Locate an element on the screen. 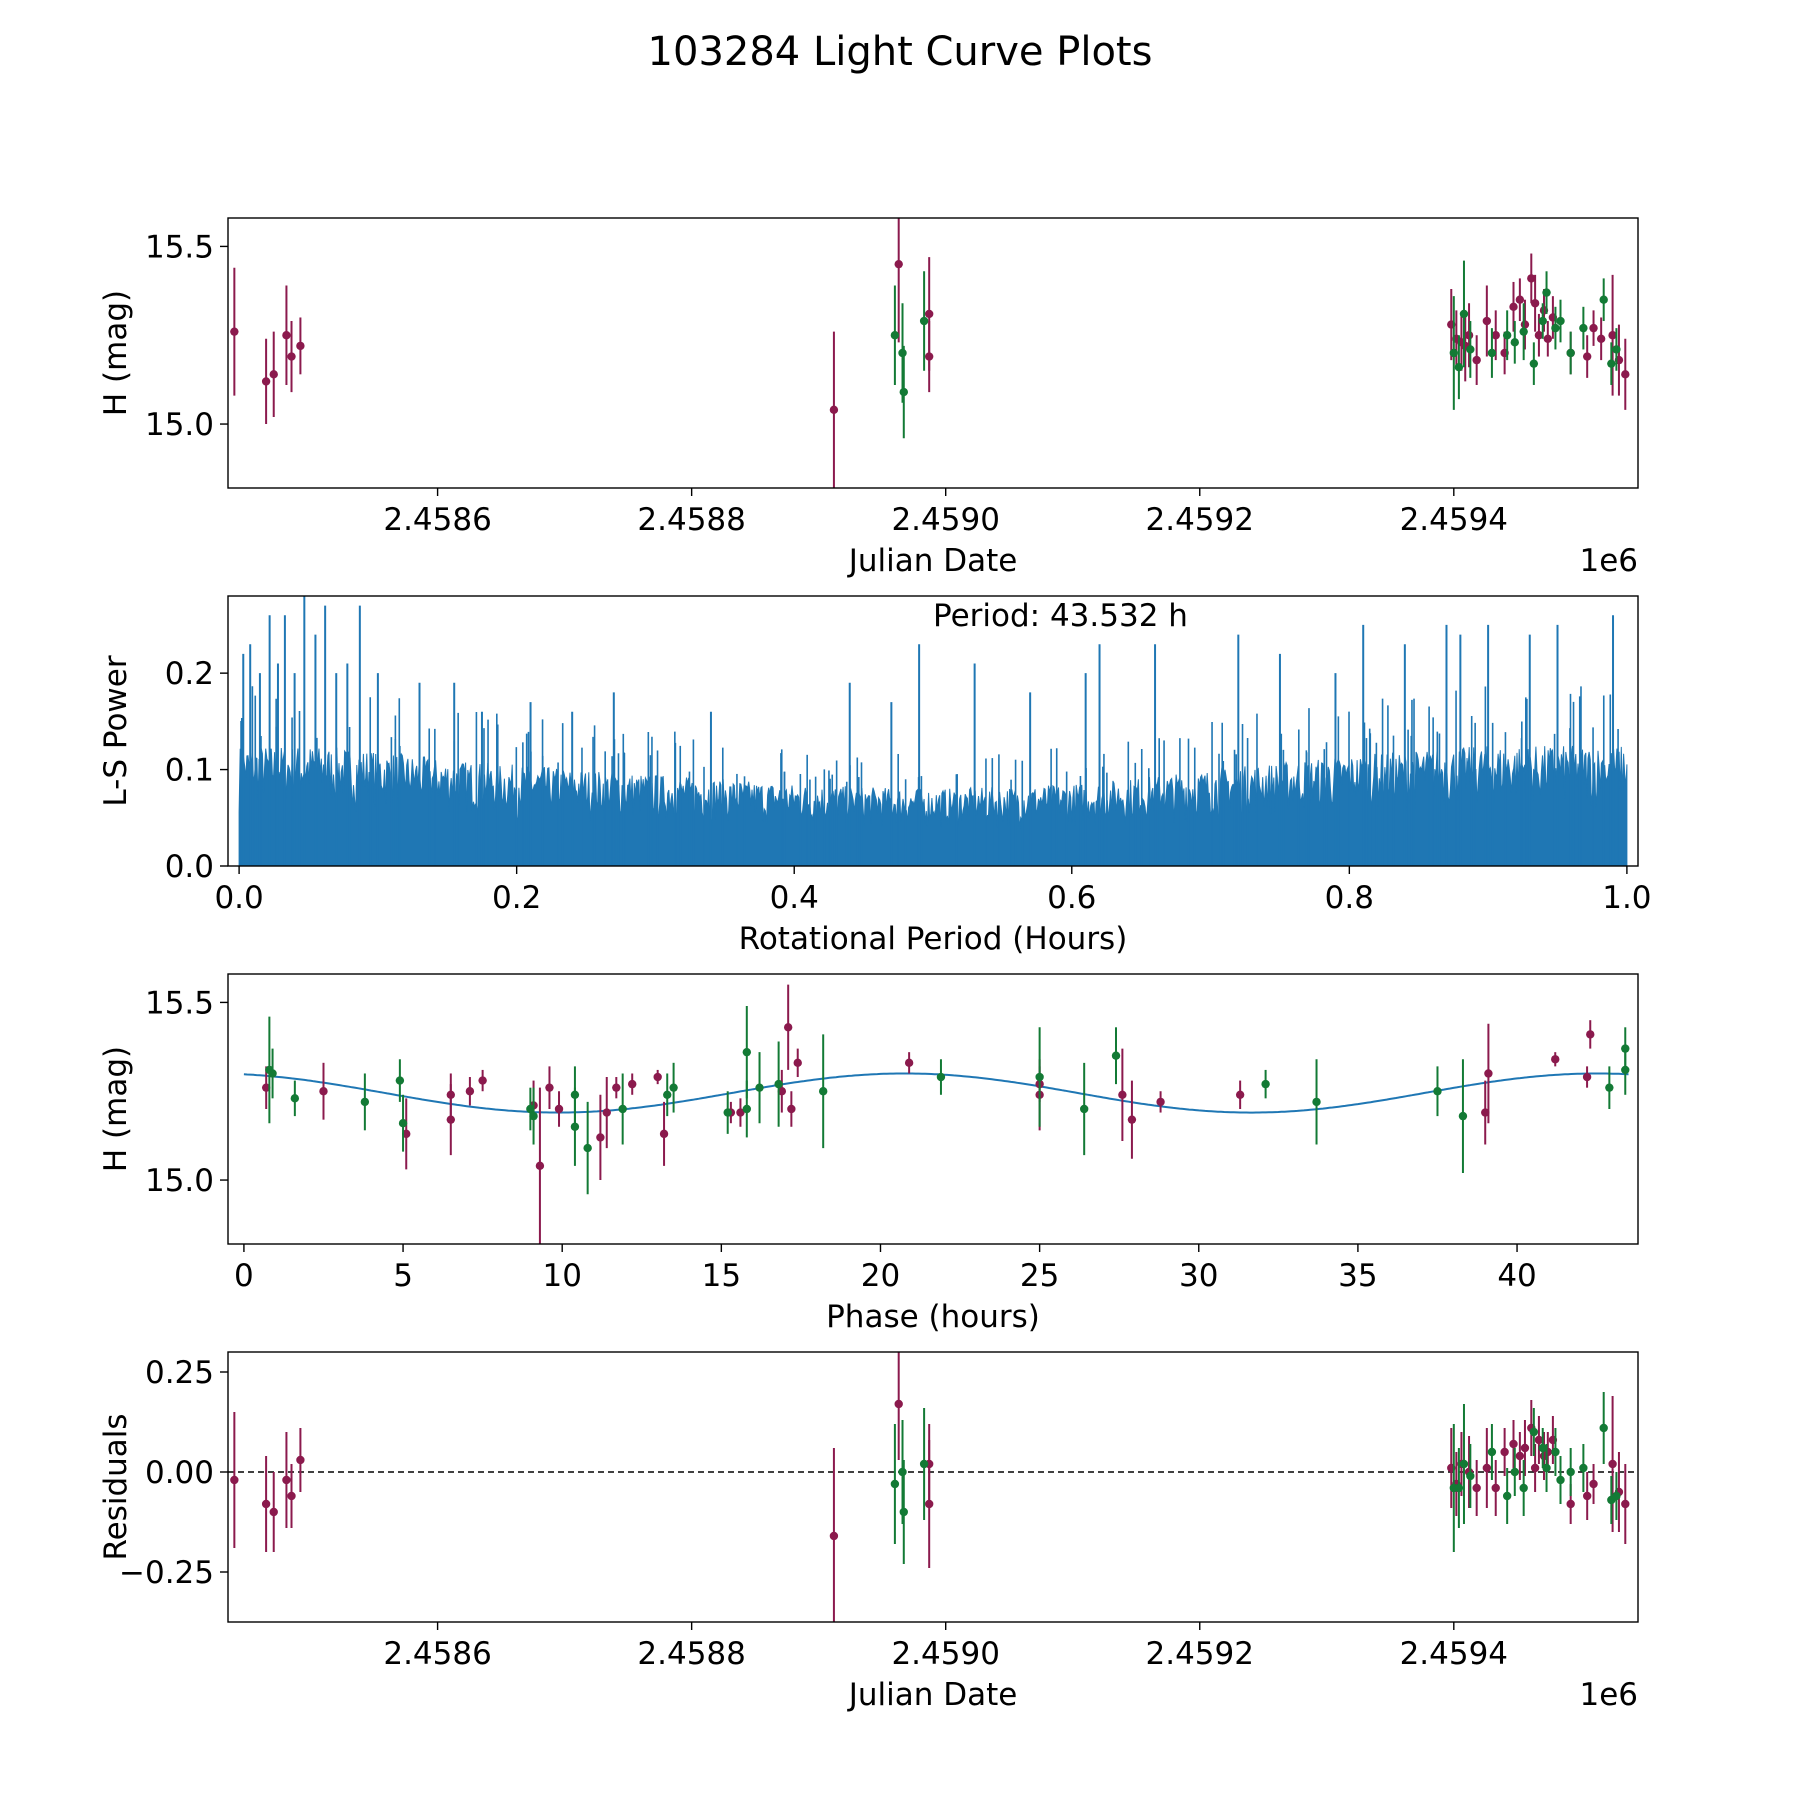  y-axis-label: H (mag) is located at coordinates (116, 353).